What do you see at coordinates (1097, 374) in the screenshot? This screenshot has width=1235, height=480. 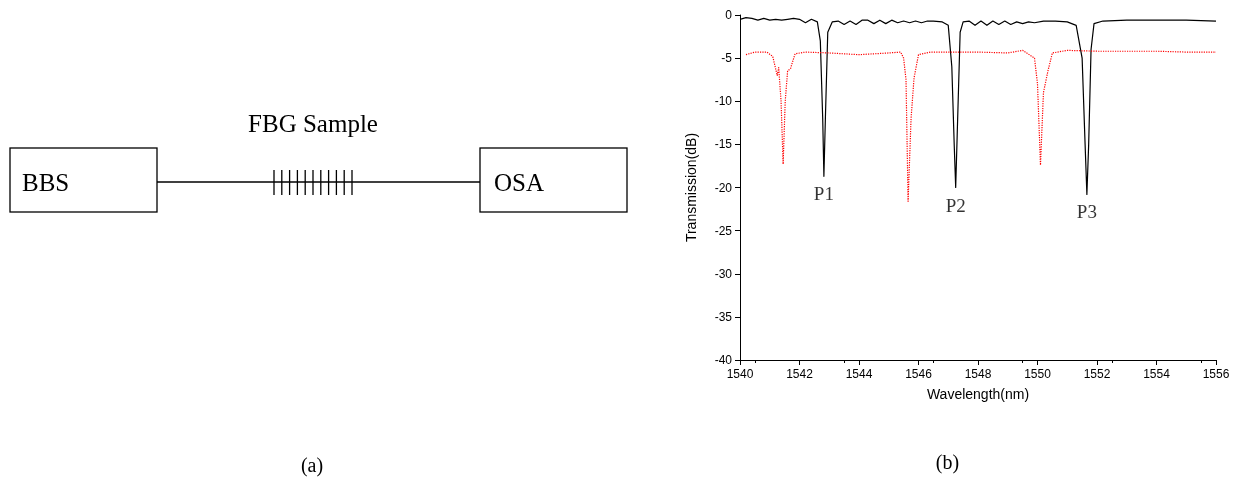 I see `x-tick-label: 1552` at bounding box center [1097, 374].